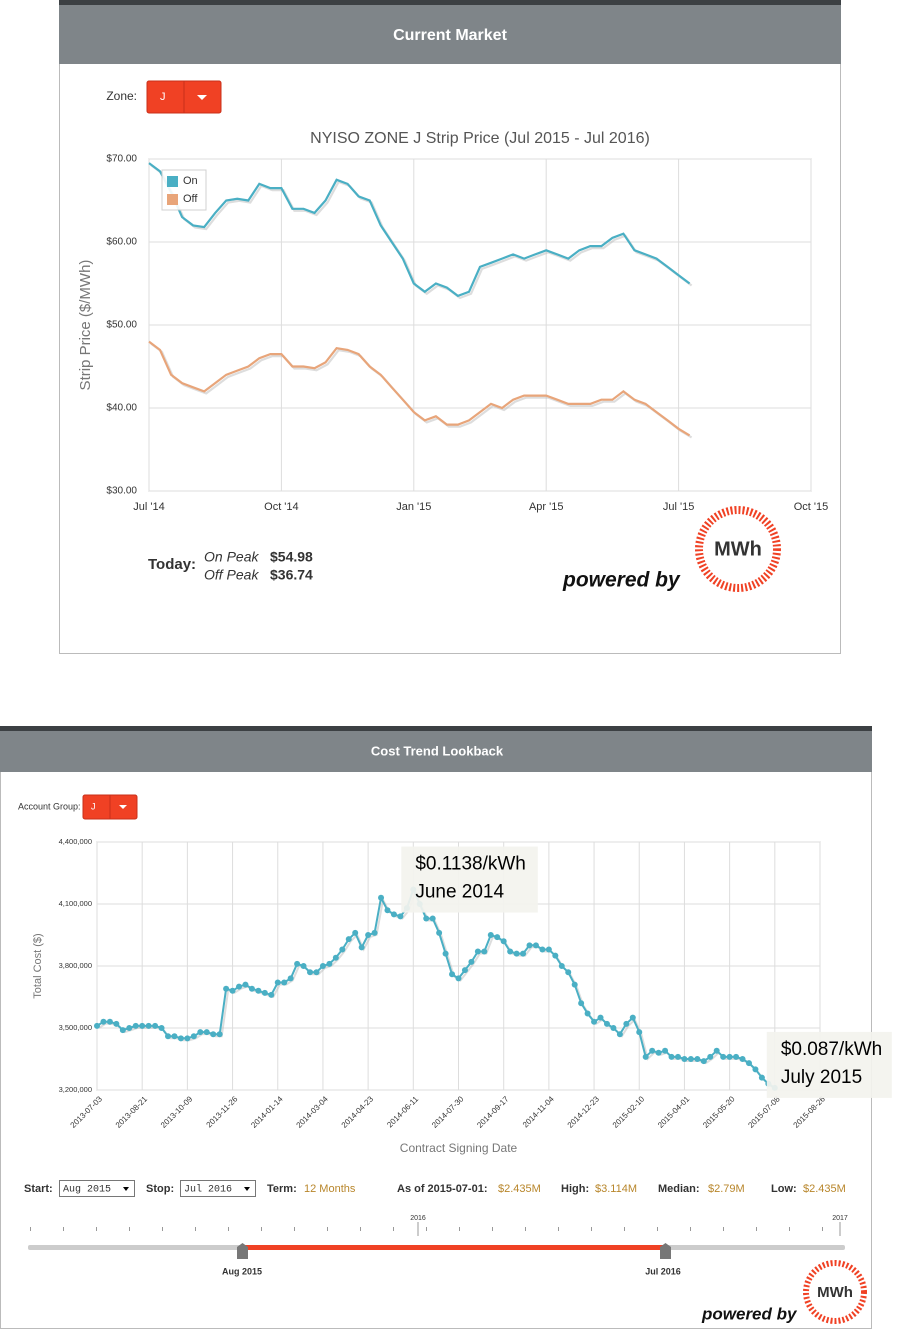 Image resolution: width=918 pixels, height=1329 pixels. What do you see at coordinates (190, 181) in the screenshot?
I see `legend-label: On` at bounding box center [190, 181].